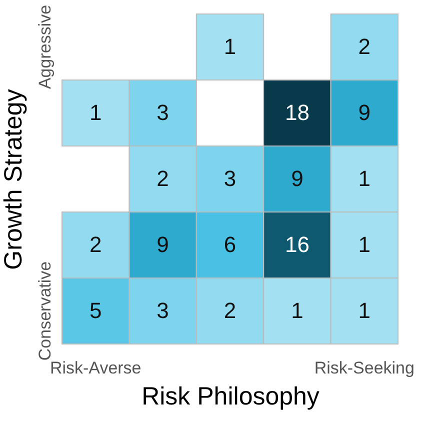 The height and width of the screenshot is (428, 432). I want to click on x-tick-label: Risk-Averse, so click(96, 368).